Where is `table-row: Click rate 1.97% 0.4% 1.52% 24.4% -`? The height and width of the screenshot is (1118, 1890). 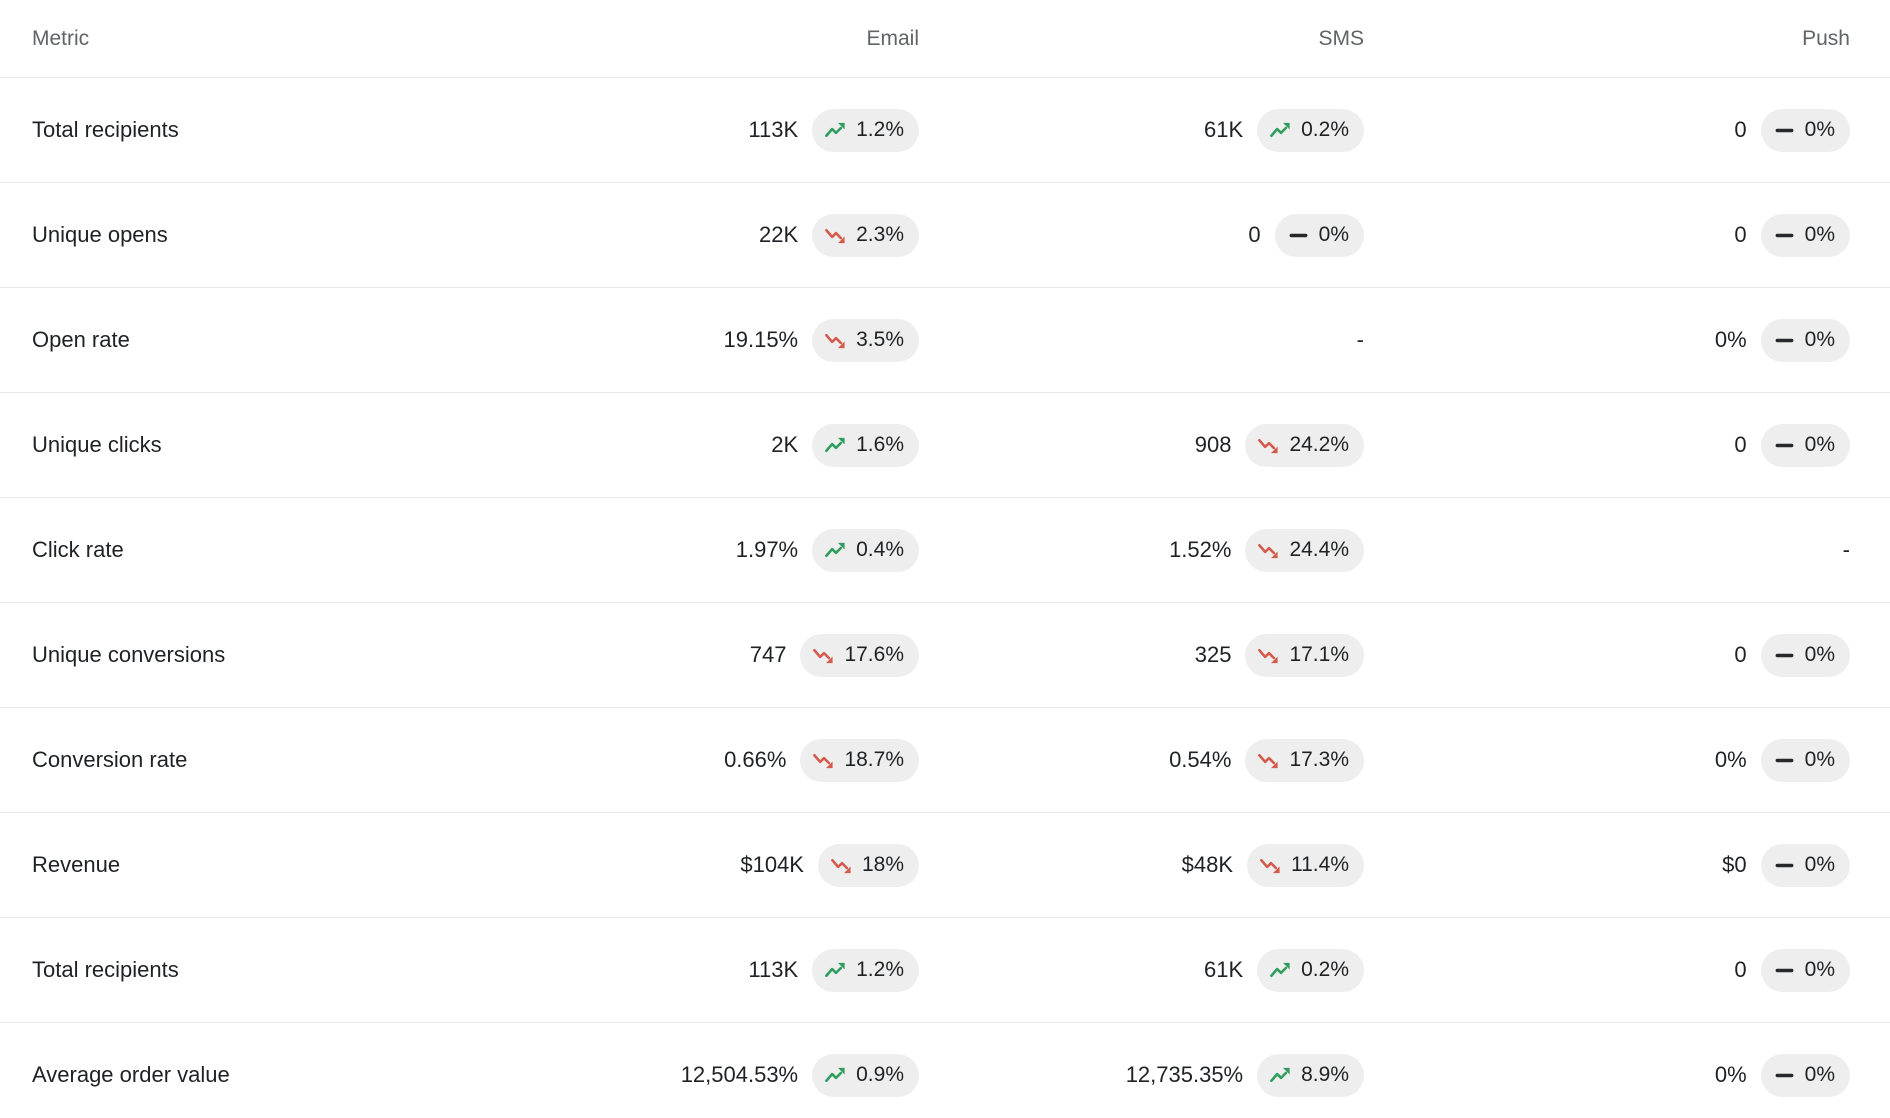
table-row: Click rate 1.97% 0.4% 1.52% 24.4% - is located at coordinates (945, 550).